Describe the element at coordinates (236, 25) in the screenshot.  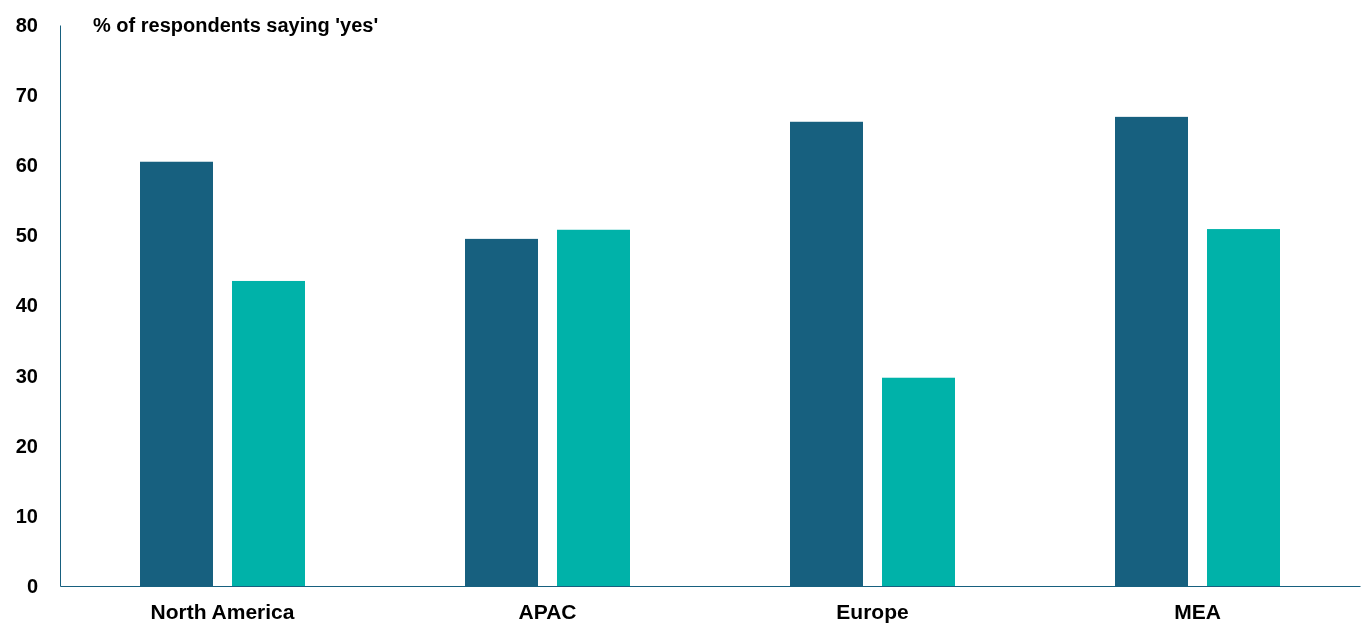
I see `y-axis-title: % of respondents saying 'yes'` at that location.